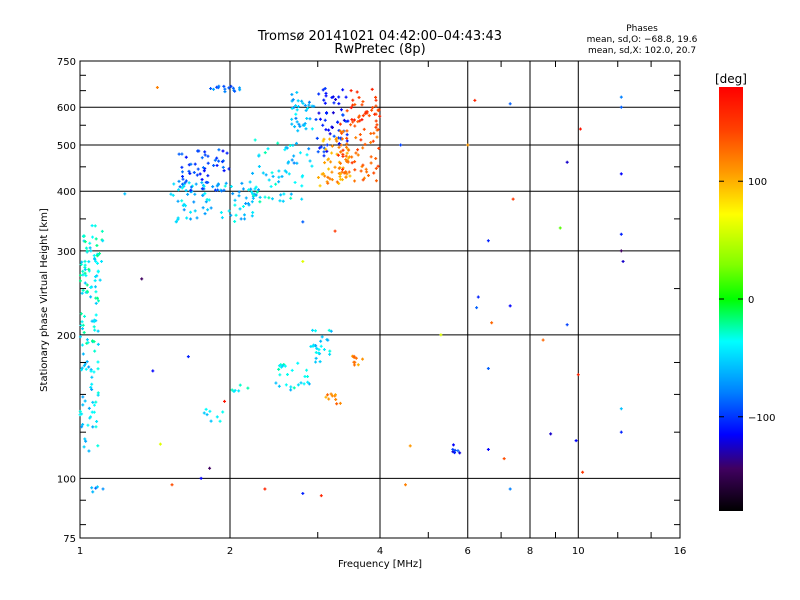 Image resolution: width=800 pixels, height=600 pixels. Describe the element at coordinates (69, 539) in the screenshot. I see `y-tick-label: 75` at that location.